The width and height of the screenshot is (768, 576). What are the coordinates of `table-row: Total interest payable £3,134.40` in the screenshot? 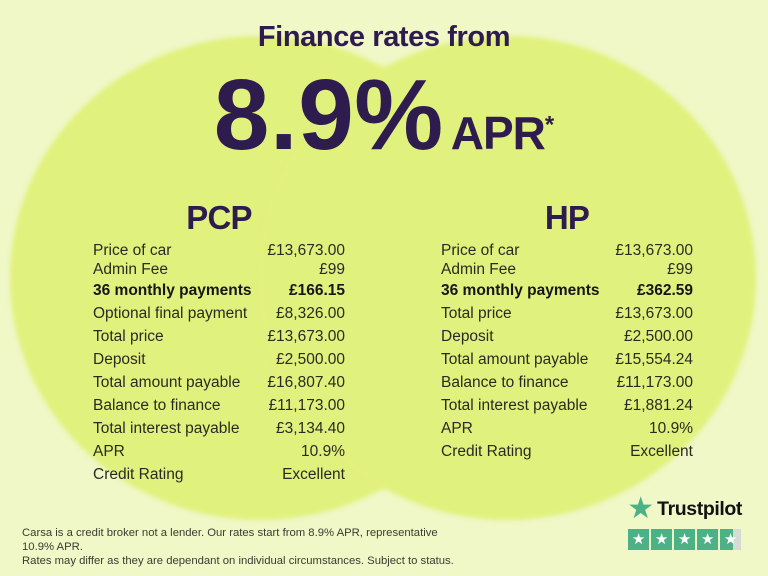 It's located at (219, 428).